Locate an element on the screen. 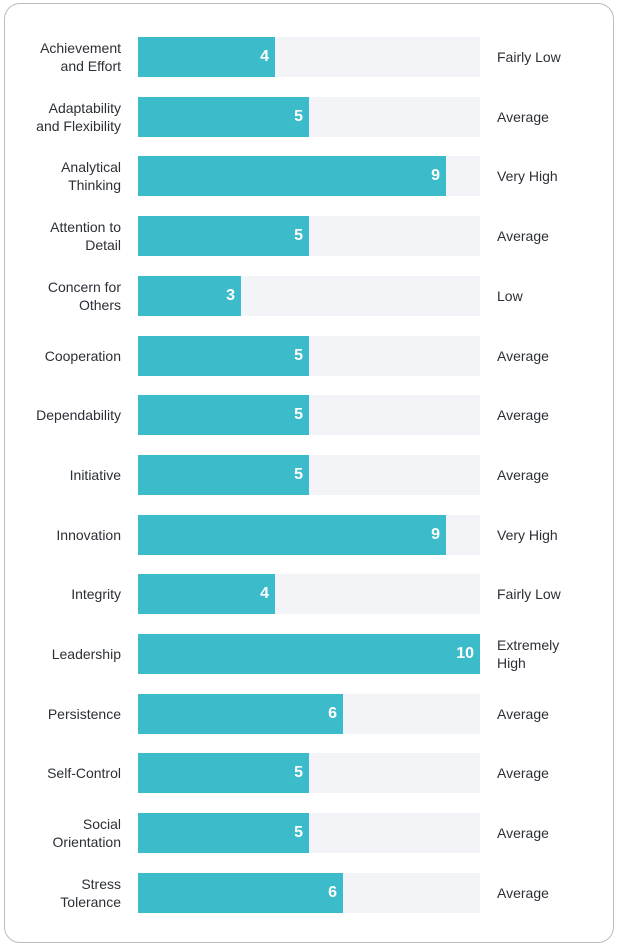 Image resolution: width=621 pixels, height=948 pixels. trait-label: Analytical Thinking is located at coordinates (91, 176).